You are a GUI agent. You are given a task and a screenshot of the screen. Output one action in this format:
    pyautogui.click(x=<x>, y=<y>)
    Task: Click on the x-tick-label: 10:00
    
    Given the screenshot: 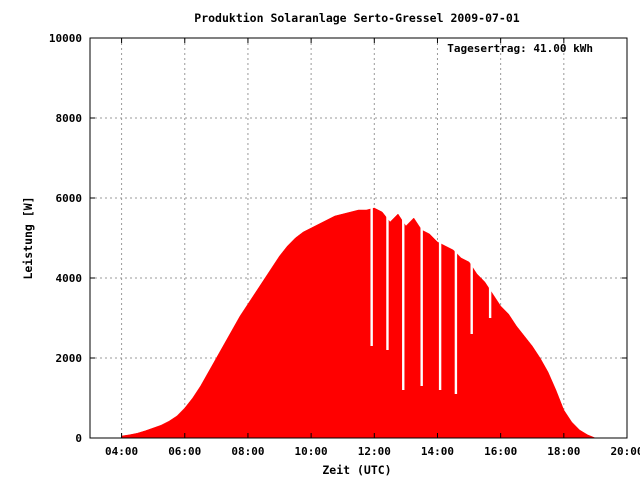 What is the action you would take?
    pyautogui.click(x=311, y=451)
    